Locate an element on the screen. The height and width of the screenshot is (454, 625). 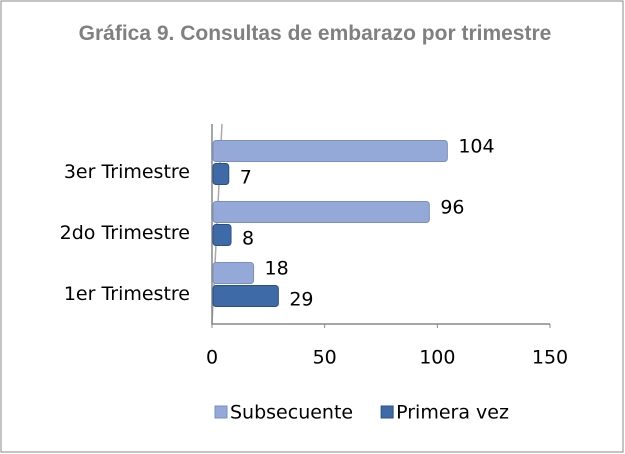
data-label: 8 is located at coordinates (248, 239).